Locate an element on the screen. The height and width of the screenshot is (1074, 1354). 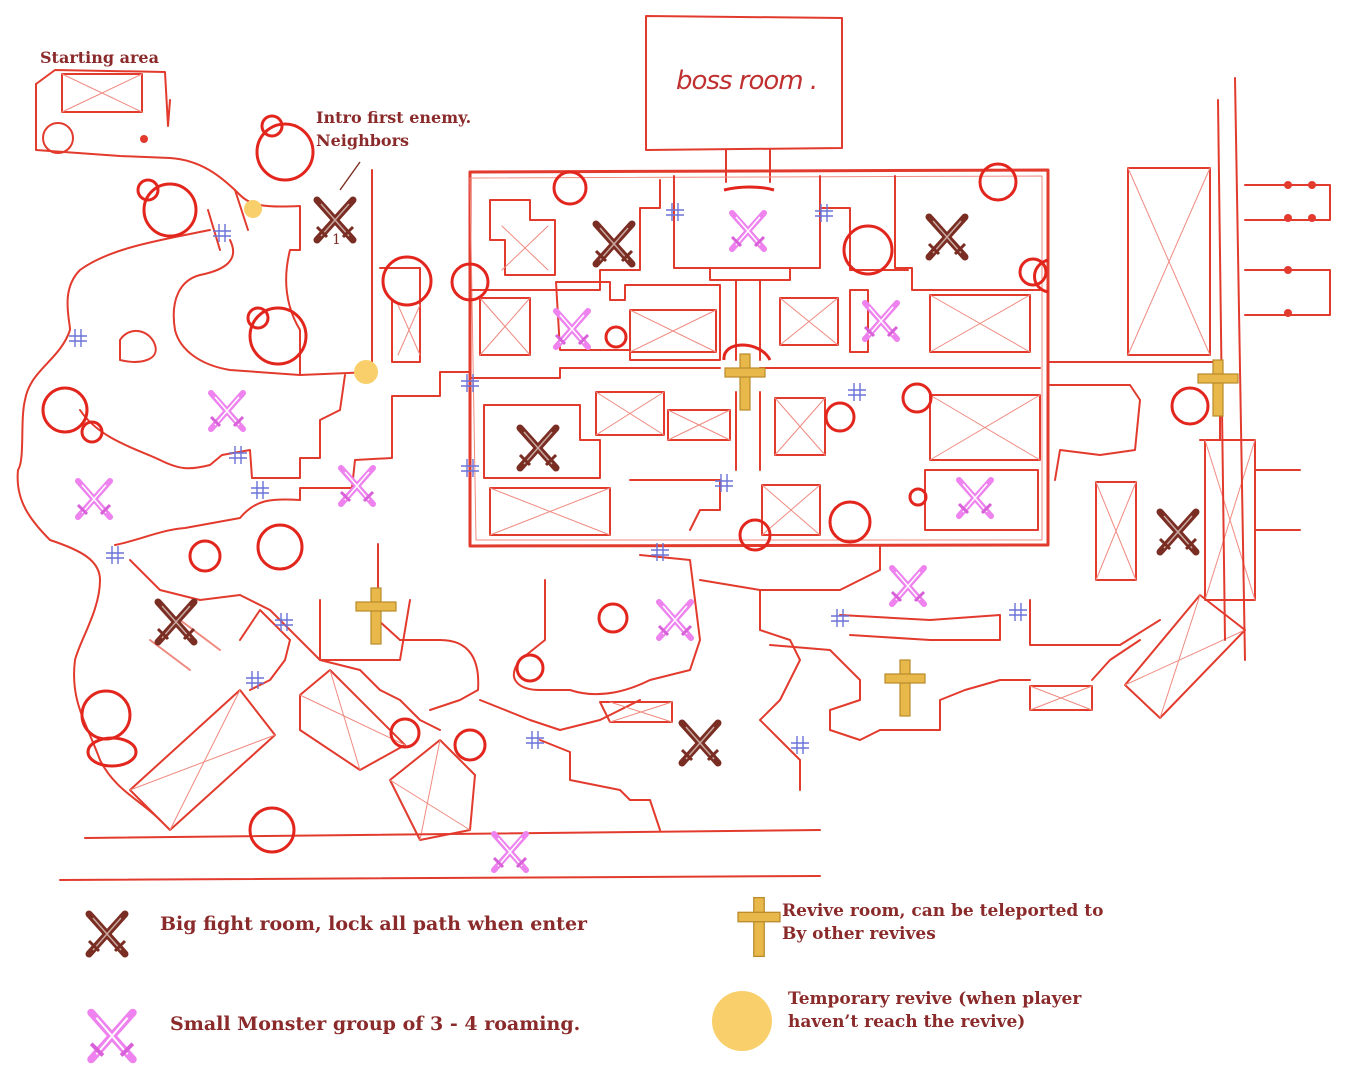
start-marker is located at coordinates (144, 139).